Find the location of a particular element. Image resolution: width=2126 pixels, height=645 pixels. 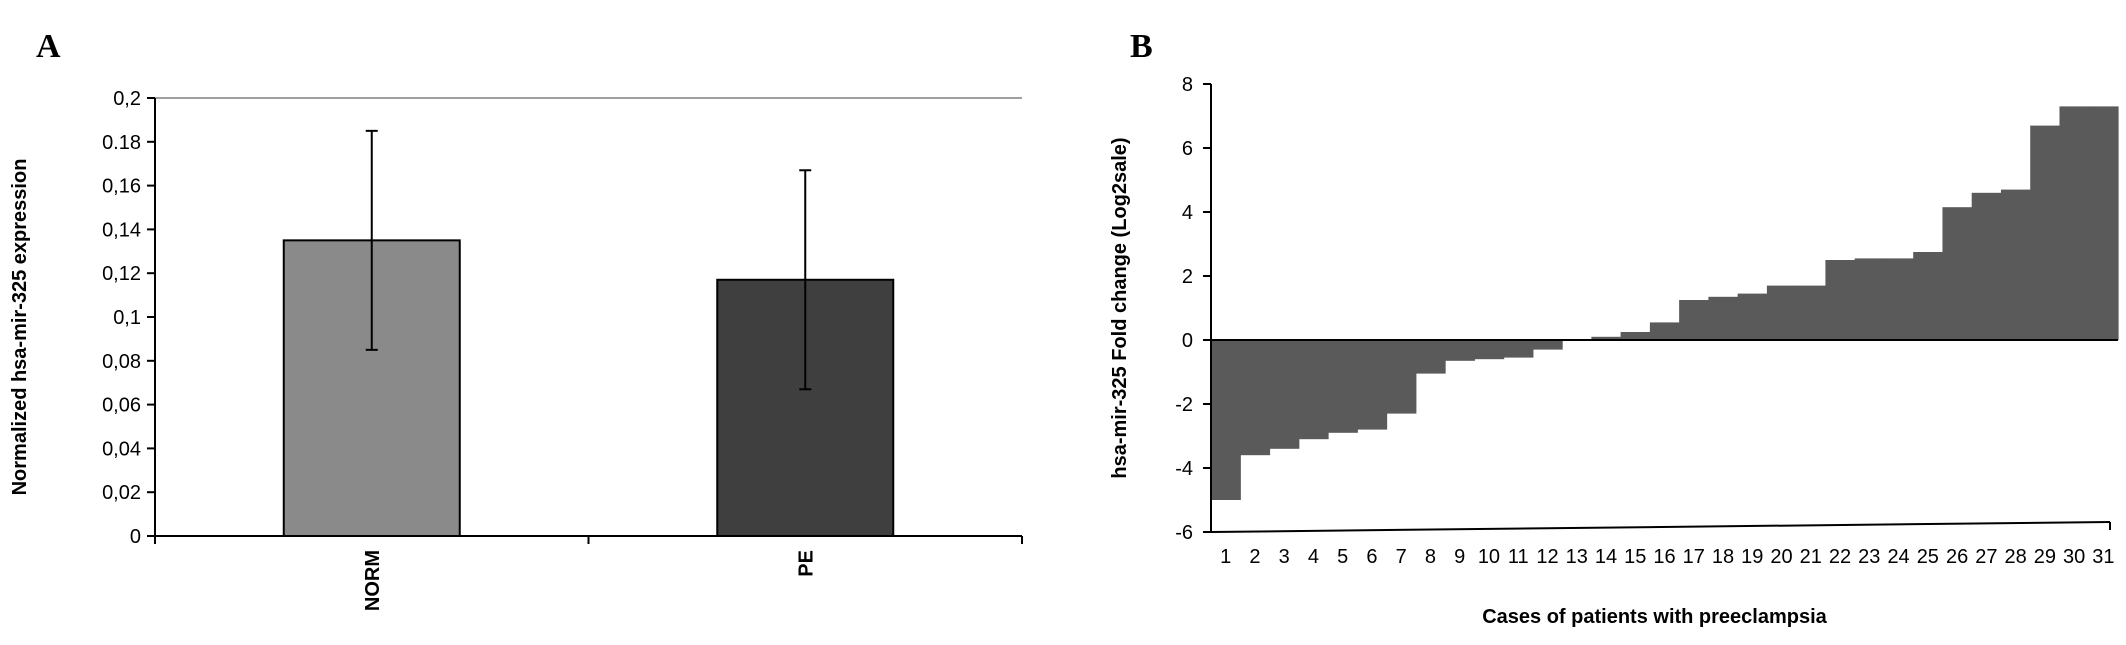

x-tick-label: 20 is located at coordinates (1781, 557).